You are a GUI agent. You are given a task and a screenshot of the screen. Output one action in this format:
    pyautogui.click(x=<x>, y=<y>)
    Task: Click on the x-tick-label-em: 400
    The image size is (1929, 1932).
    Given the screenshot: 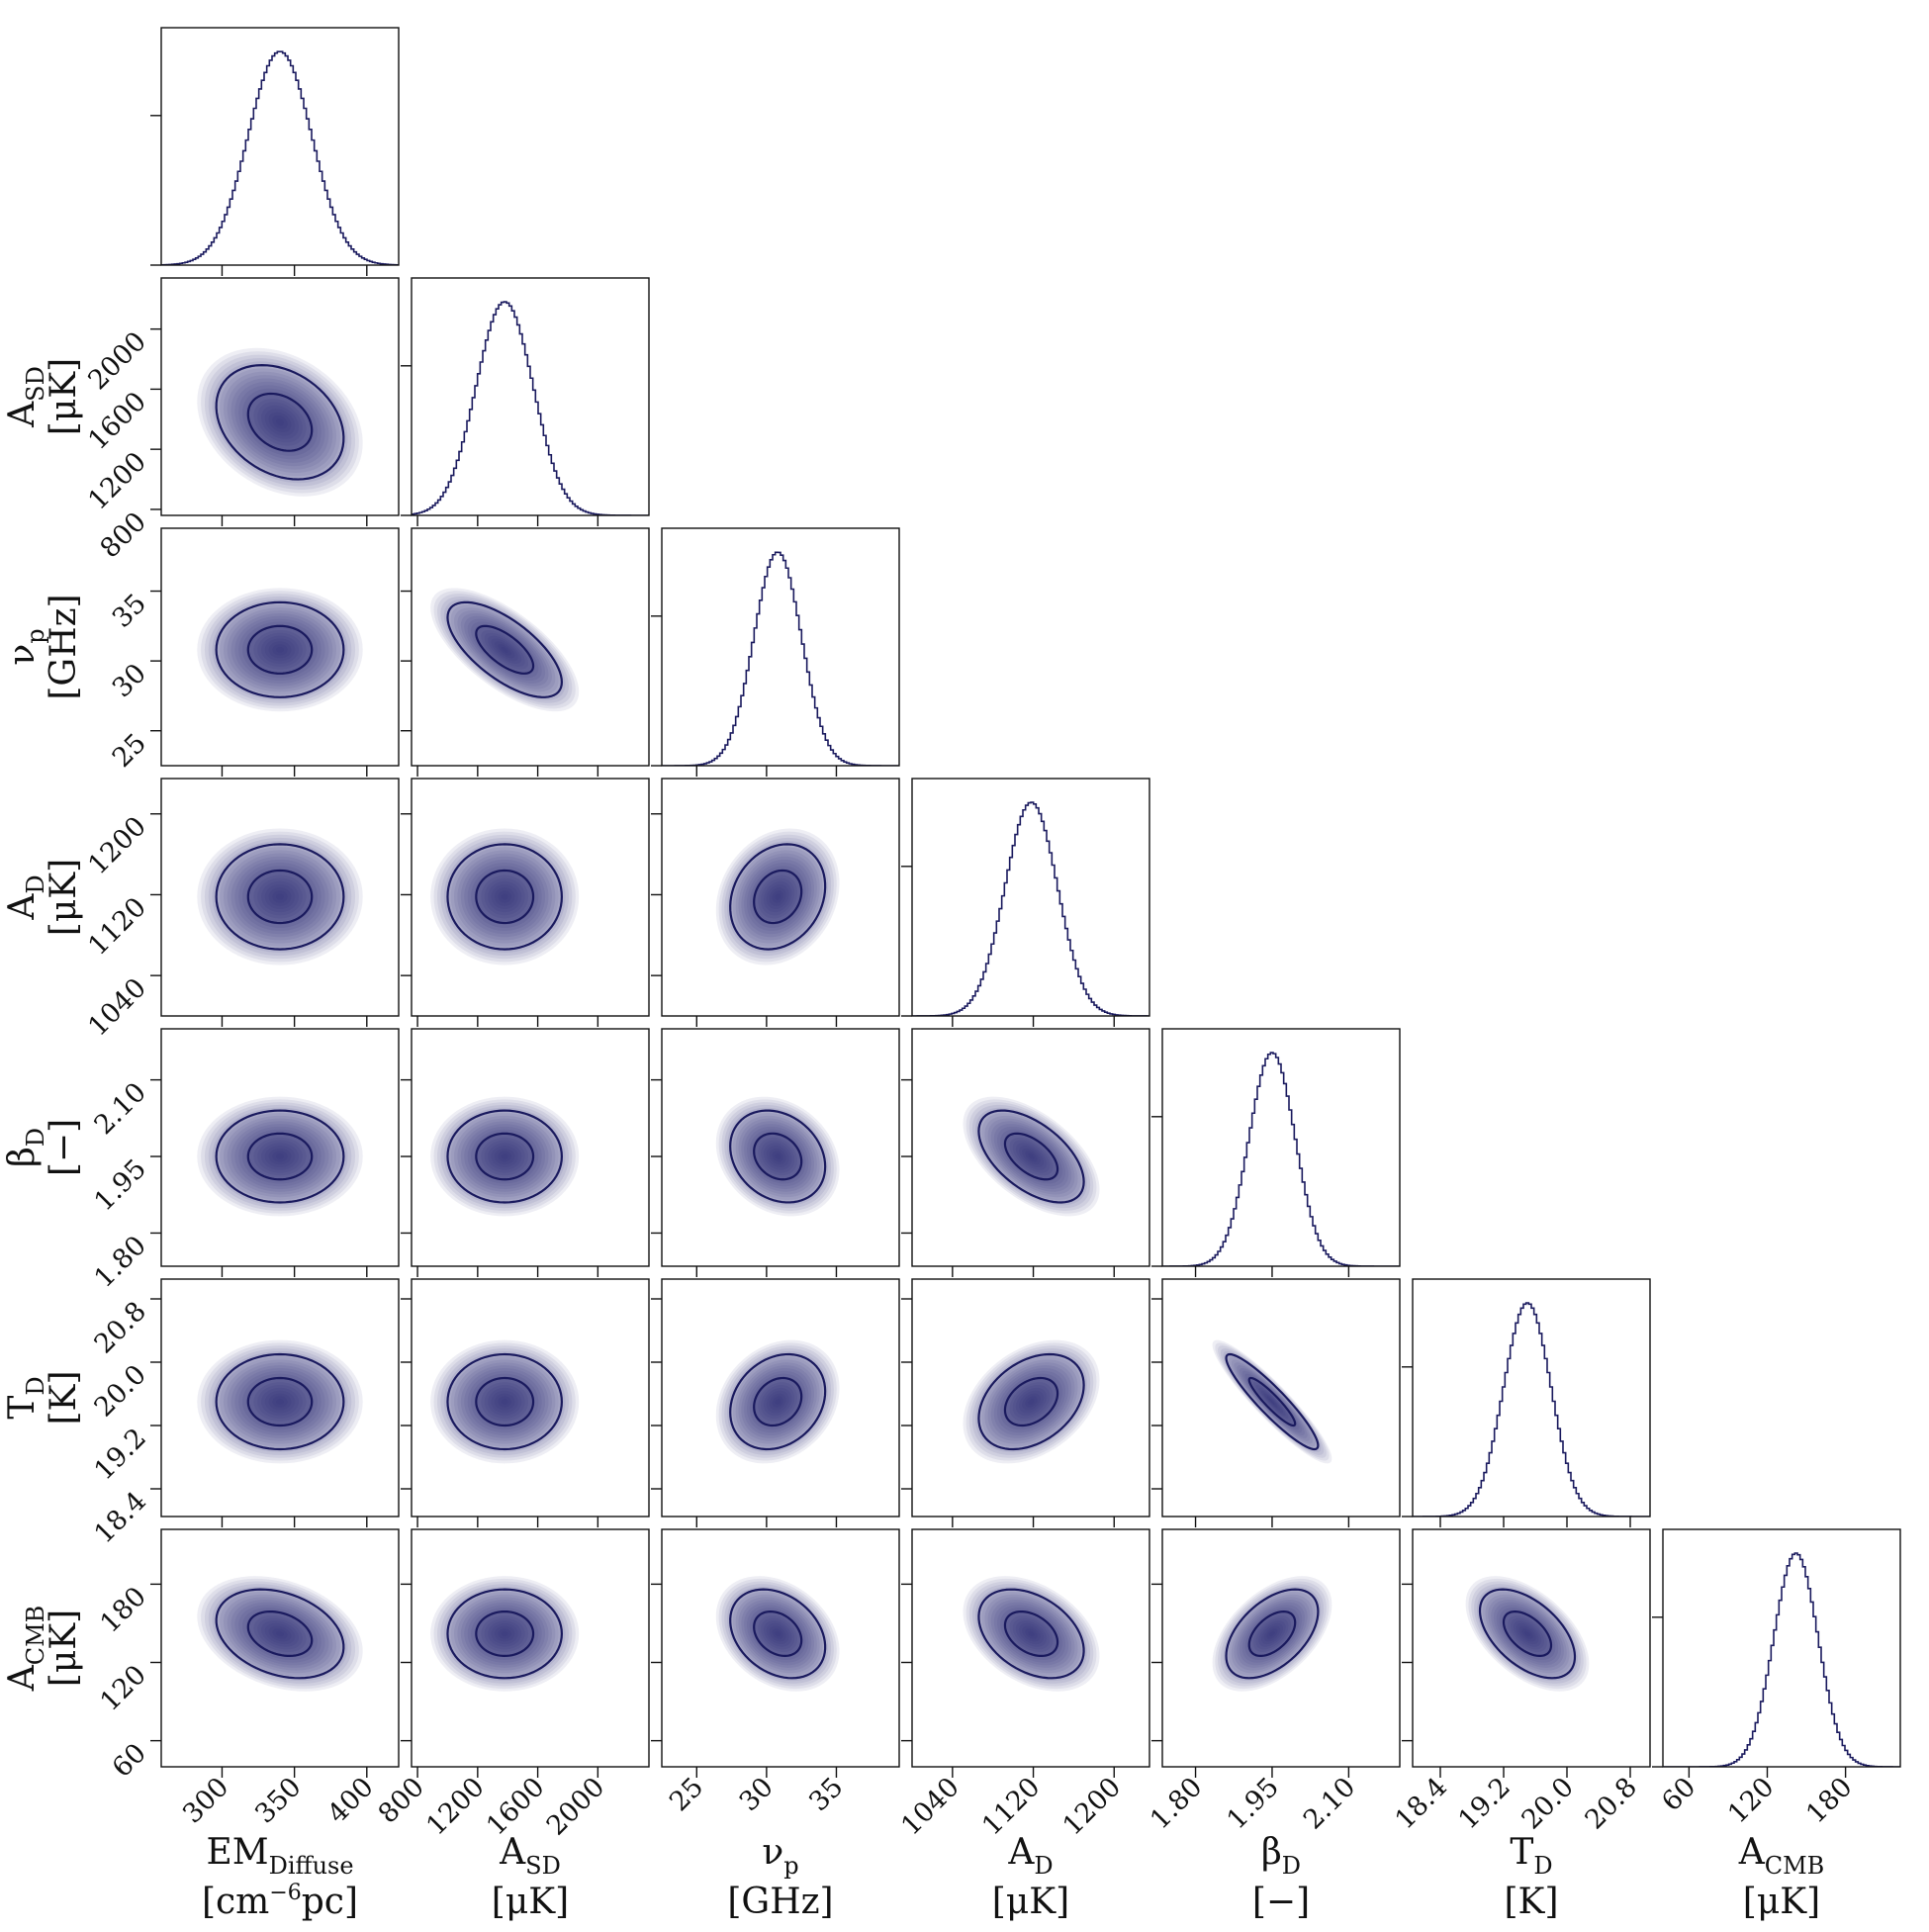 What is the action you would take?
    pyautogui.click(x=350, y=1801)
    